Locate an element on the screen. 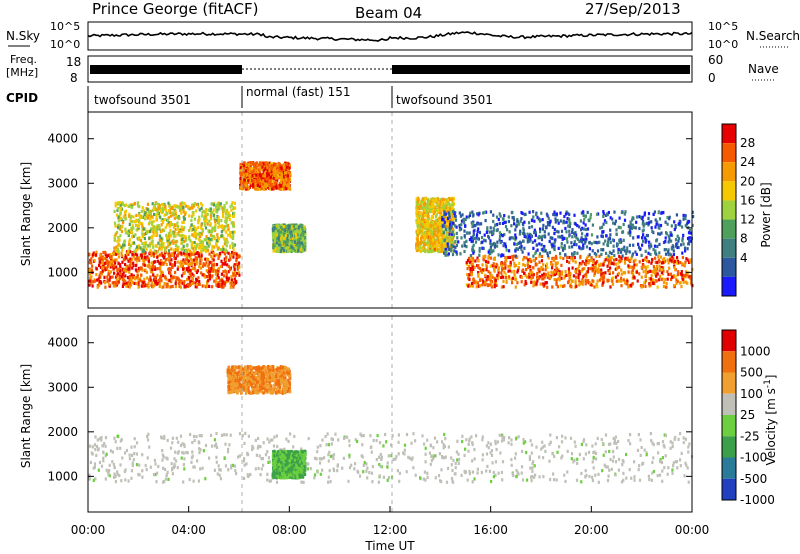  freq-panel-frame is located at coordinates (390, 69).